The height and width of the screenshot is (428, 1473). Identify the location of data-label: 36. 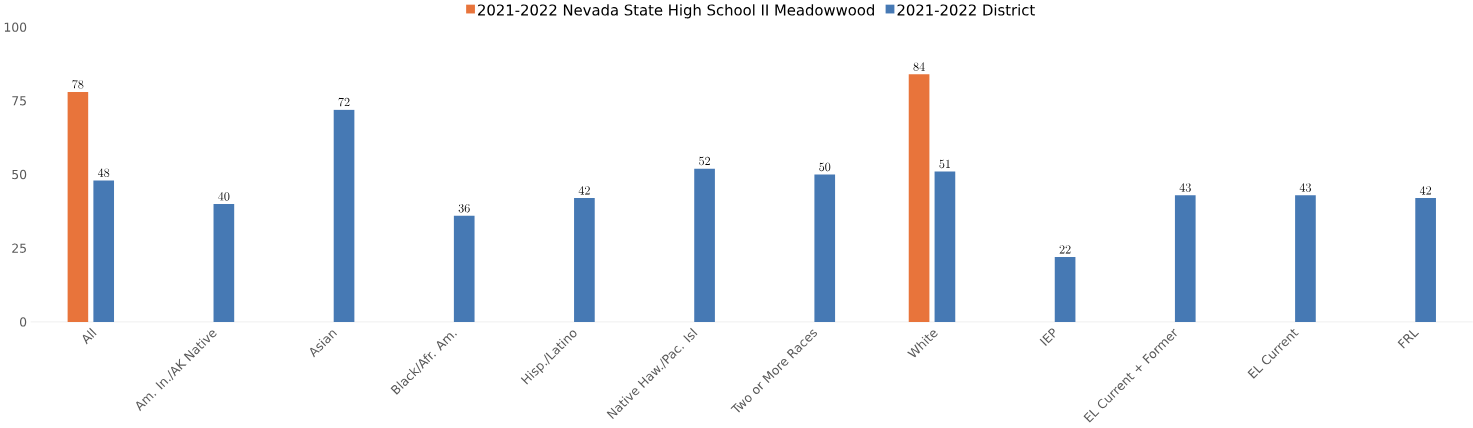
(464, 208).